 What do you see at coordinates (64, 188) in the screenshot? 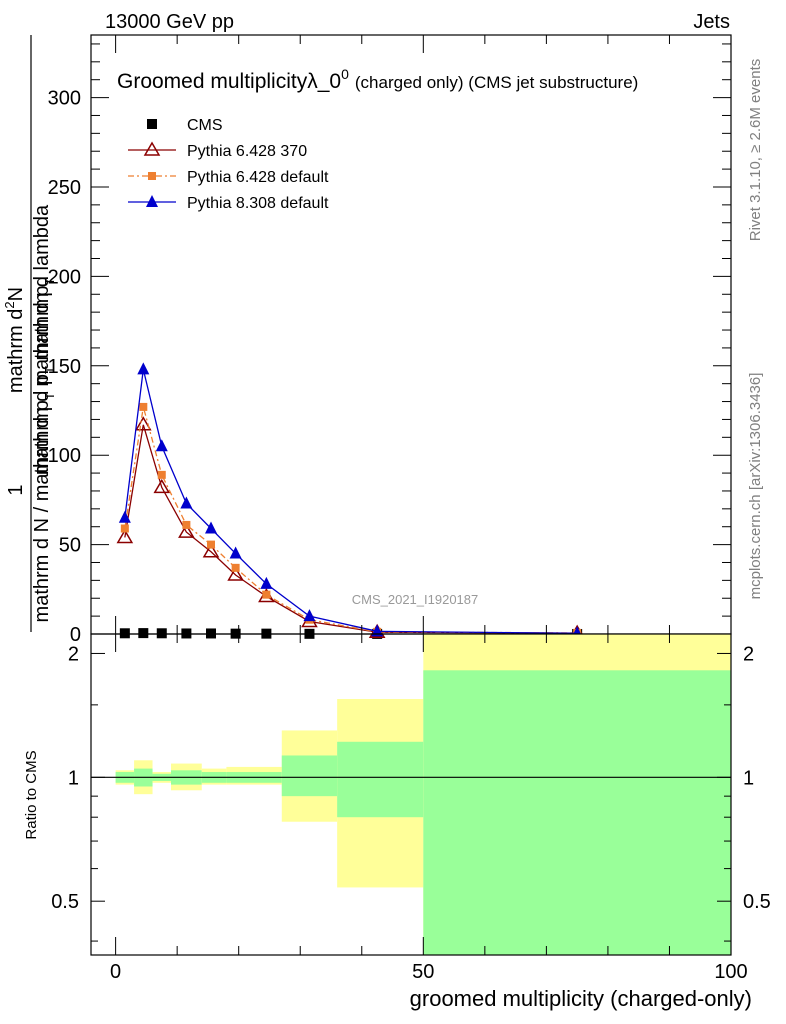
I see `main-ytick-label: 250` at bounding box center [64, 188].